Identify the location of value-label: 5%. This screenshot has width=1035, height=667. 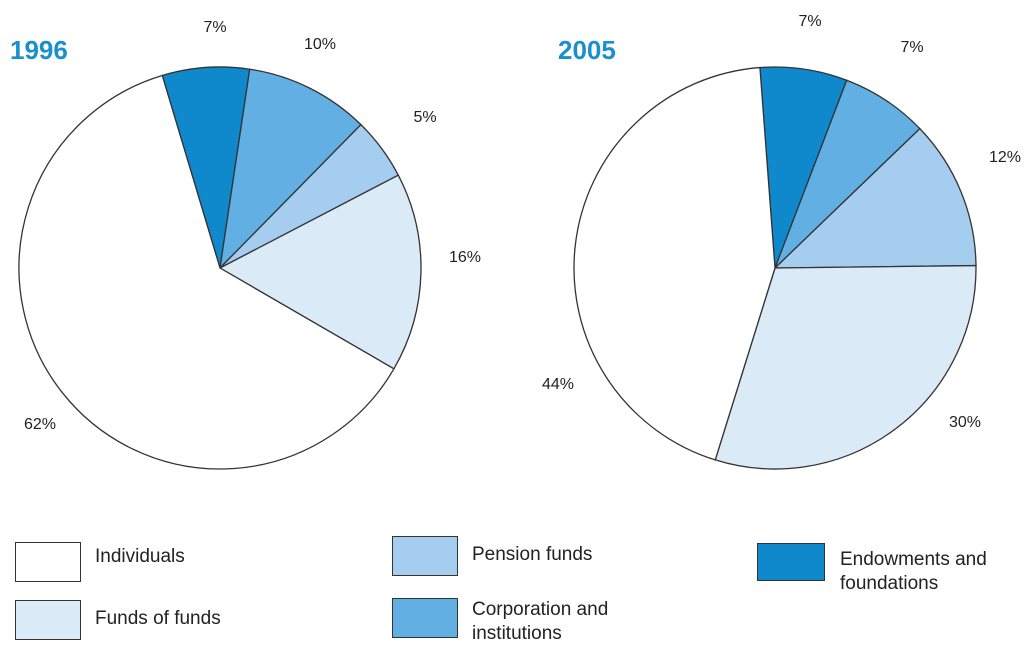
(424, 117).